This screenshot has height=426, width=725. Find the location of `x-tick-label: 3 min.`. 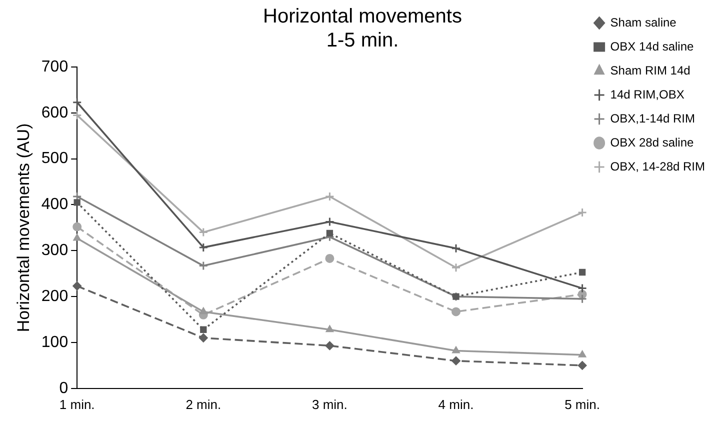

x-tick-label: 3 min. is located at coordinates (330, 404).